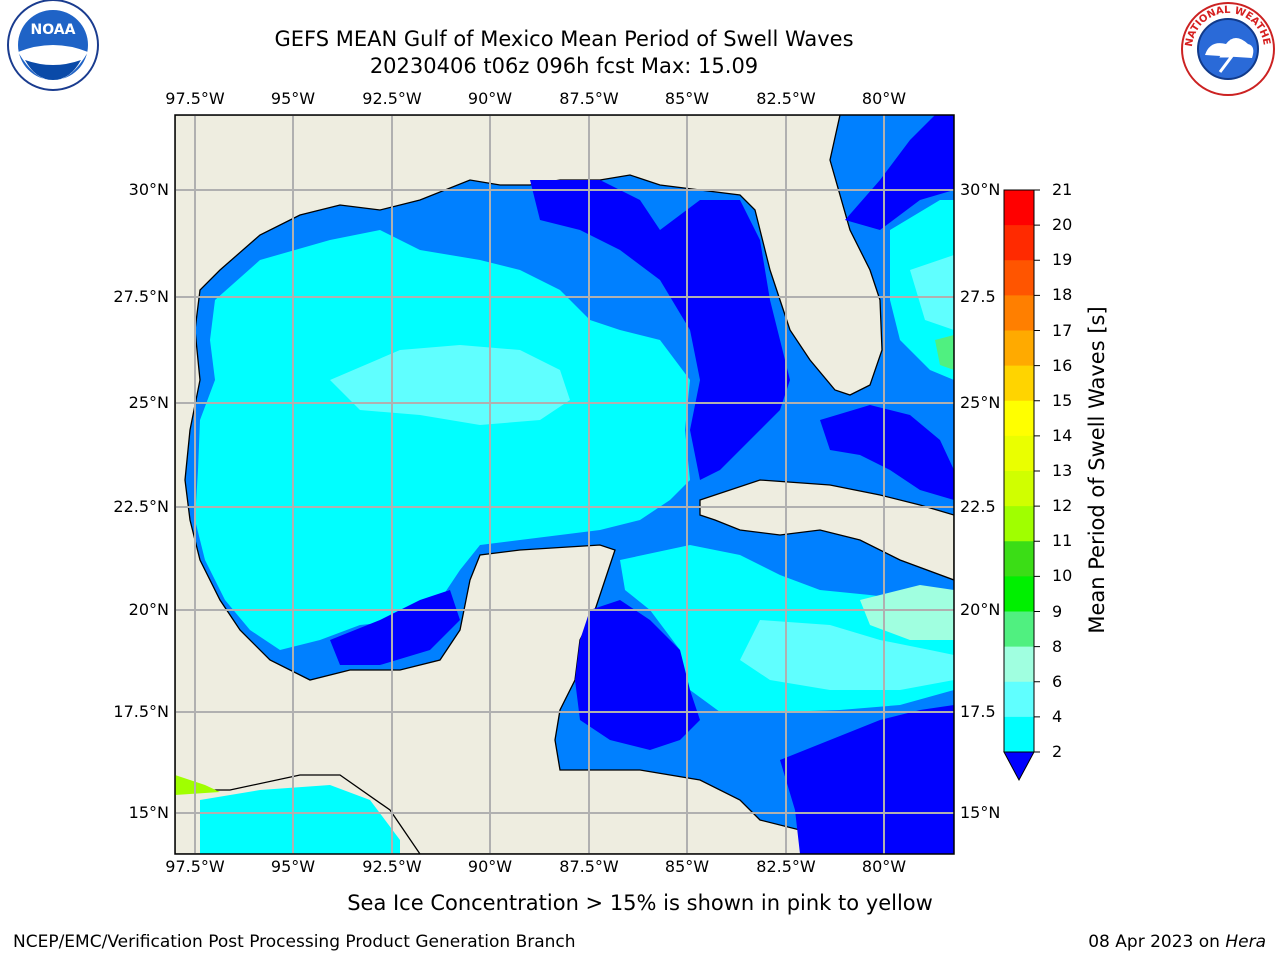 The width and height of the screenshot is (1280, 960). I want to click on colorbar-tick-label: 4, so click(1057, 716).